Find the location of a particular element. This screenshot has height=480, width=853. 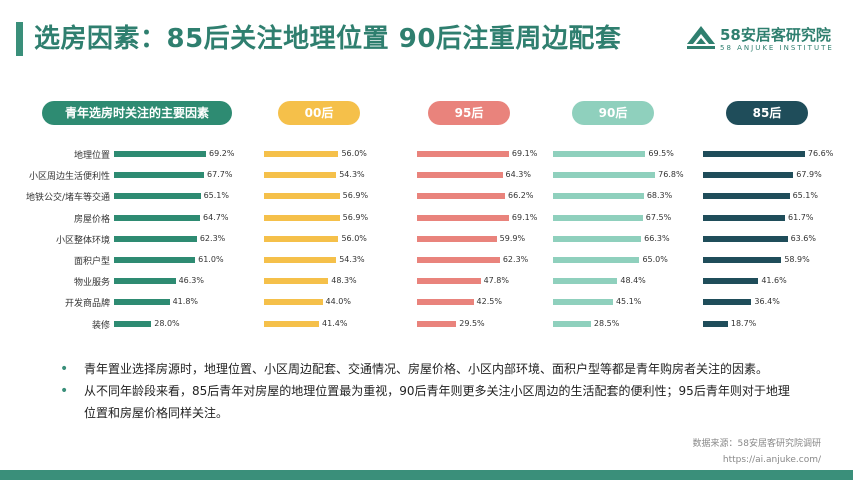

data-source: 数据来源：58安居客研究院调研 https://ai.anjuke.com/ is located at coordinates (757, 452).